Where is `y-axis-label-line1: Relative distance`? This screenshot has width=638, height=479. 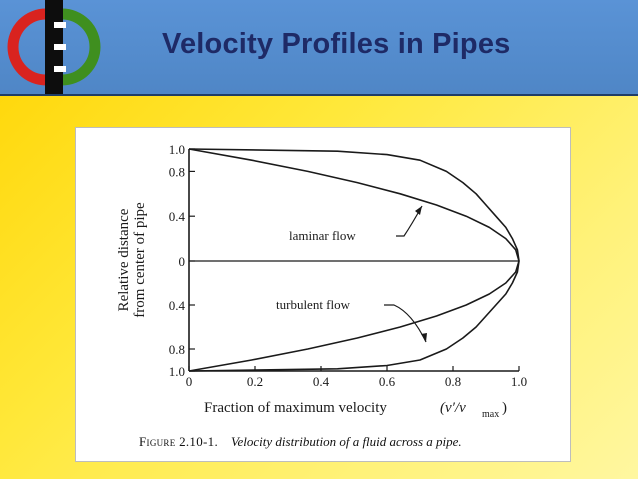 y-axis-label-line1: Relative distance is located at coordinates (124, 259).